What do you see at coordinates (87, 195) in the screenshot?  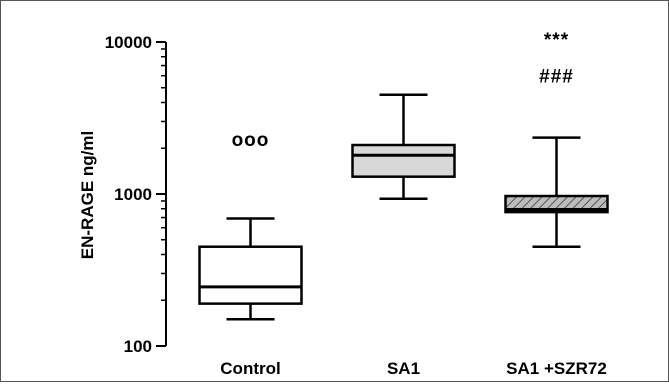 I see `y-axis-label: EN-RAGE ng/ml` at bounding box center [87, 195].